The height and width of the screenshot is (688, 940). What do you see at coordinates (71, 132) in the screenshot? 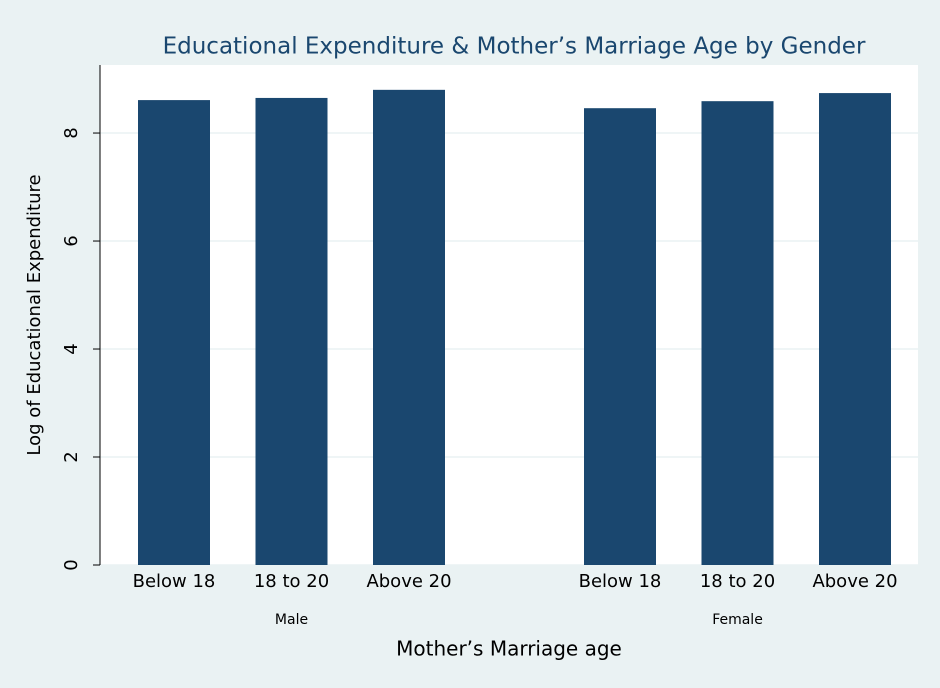
I see `y-tick-label: 8` at bounding box center [71, 132].